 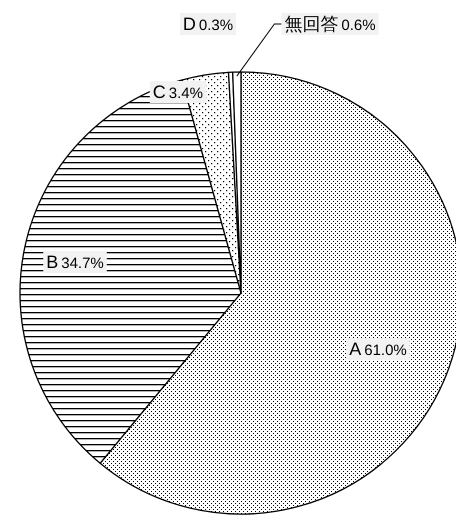 I want to click on slice-label: D, so click(x=189, y=24).